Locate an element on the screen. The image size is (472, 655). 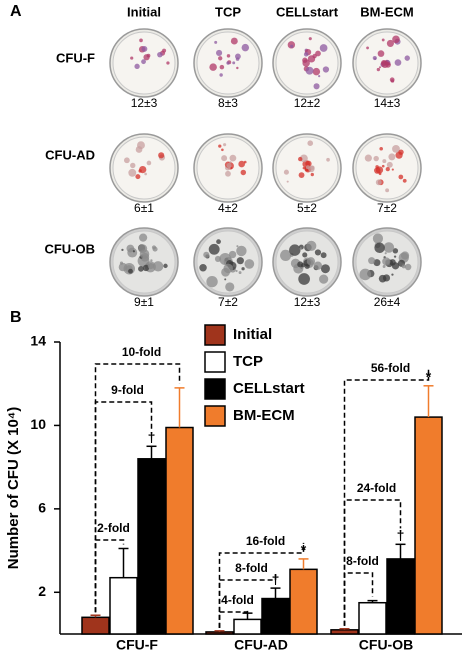
legend-label: TCP is located at coordinates (248, 361).